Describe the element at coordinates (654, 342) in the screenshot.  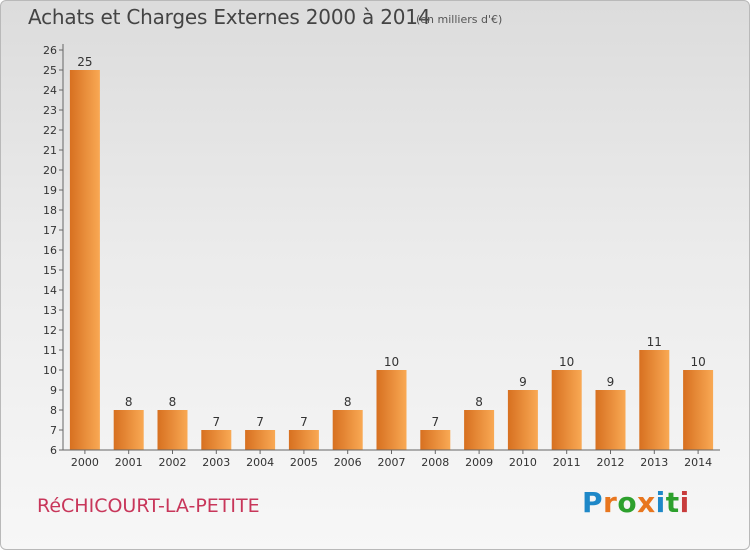
I see `data-label: 11` at that location.